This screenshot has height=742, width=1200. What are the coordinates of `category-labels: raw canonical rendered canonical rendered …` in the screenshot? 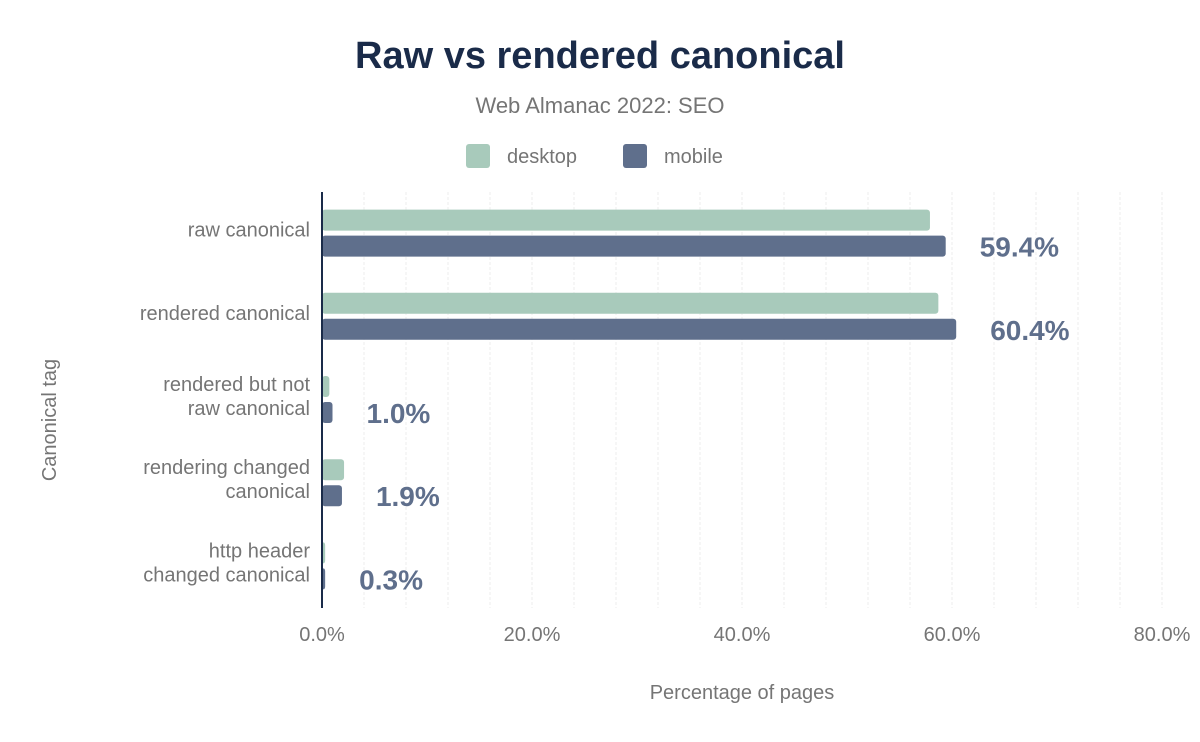 It's located at (225, 403).